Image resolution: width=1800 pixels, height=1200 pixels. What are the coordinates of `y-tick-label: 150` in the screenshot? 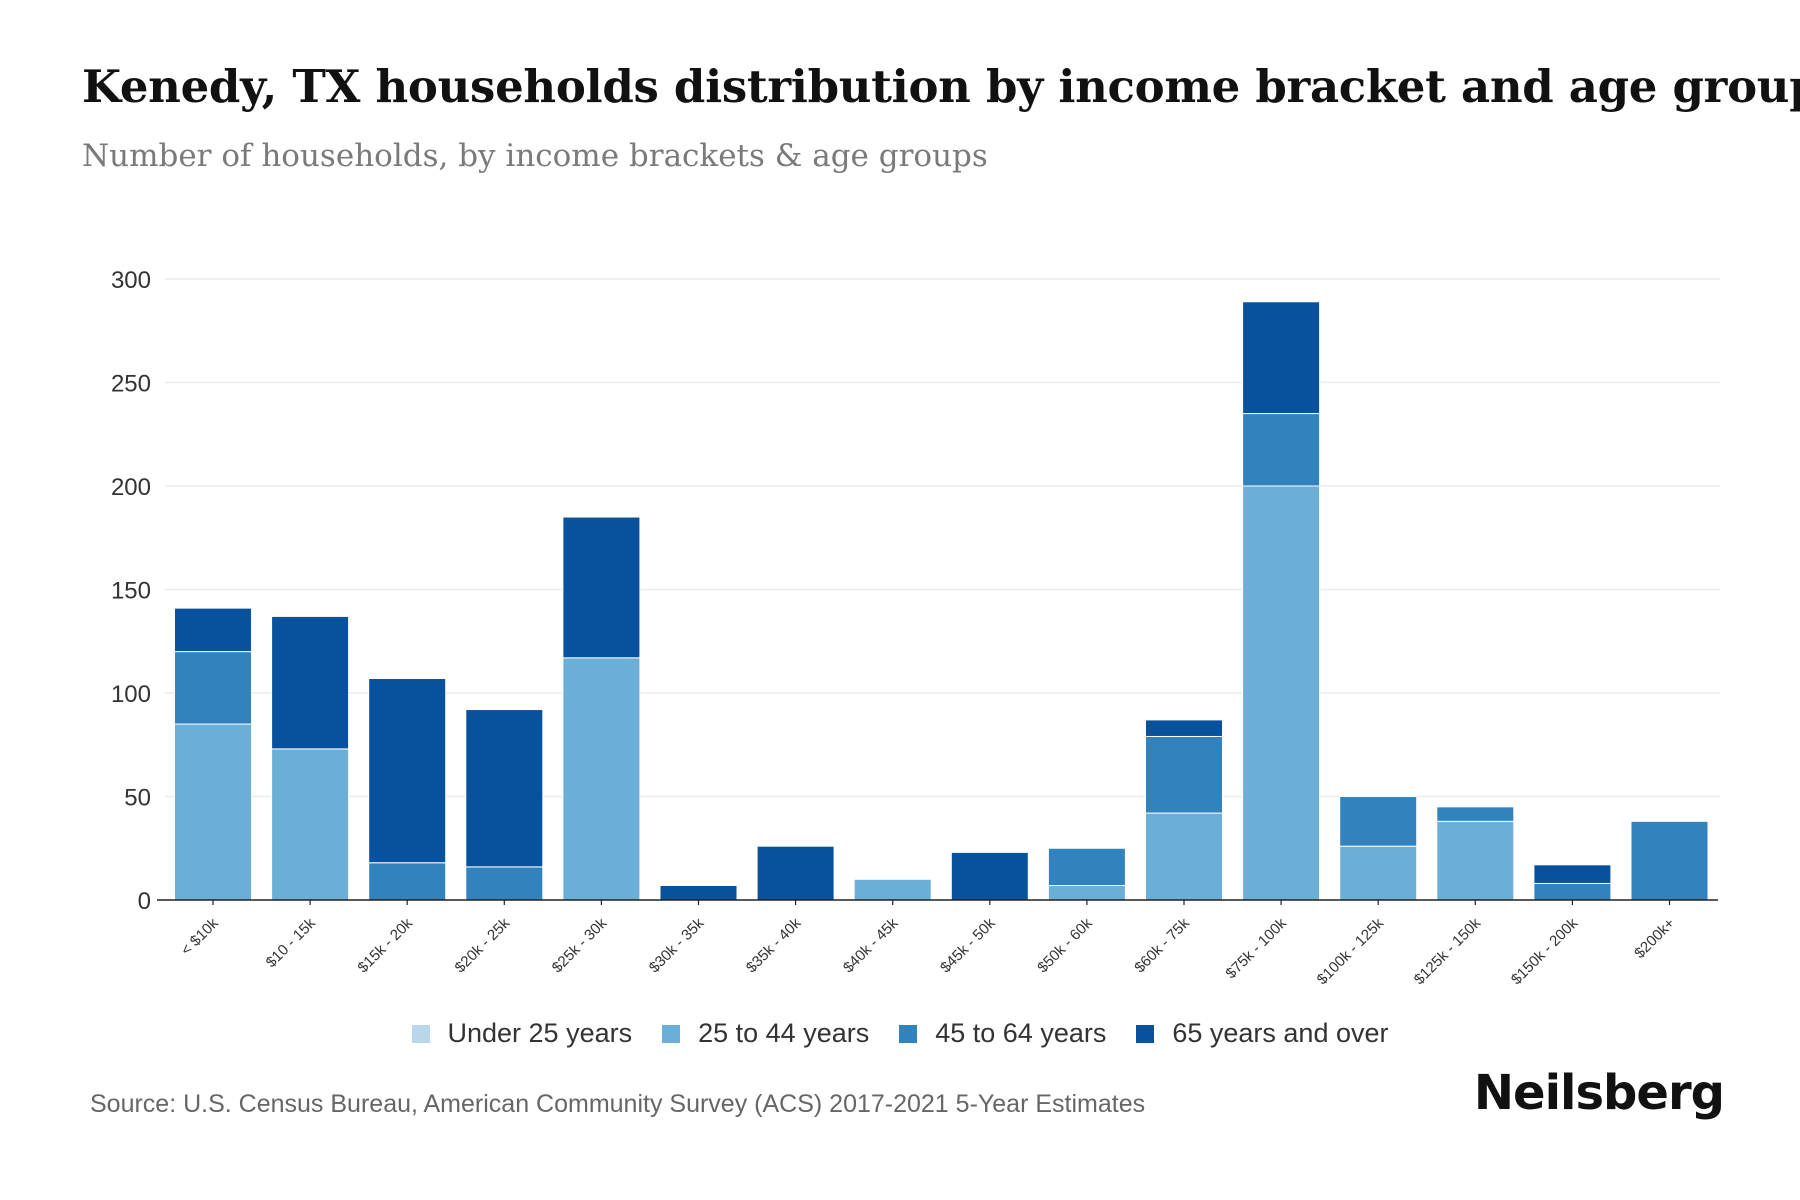 It's located at (131, 591).